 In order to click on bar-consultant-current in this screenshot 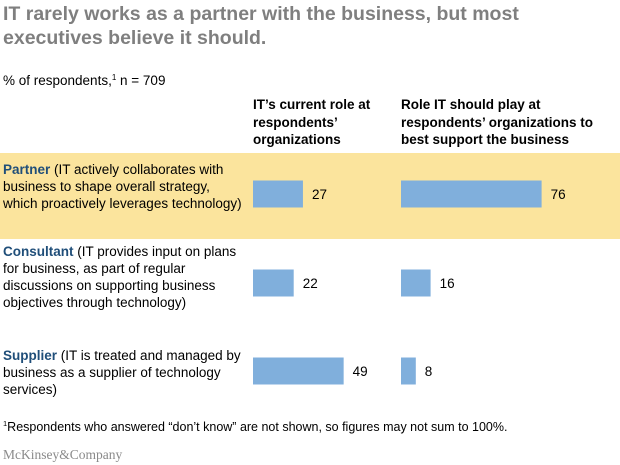, I will do `click(273, 283)`.